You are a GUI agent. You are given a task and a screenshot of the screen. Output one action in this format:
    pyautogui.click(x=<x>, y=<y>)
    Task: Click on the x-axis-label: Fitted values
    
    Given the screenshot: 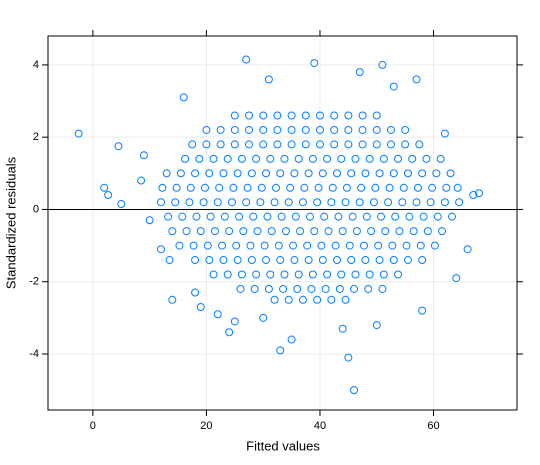 What is the action you would take?
    pyautogui.click(x=283, y=445)
    